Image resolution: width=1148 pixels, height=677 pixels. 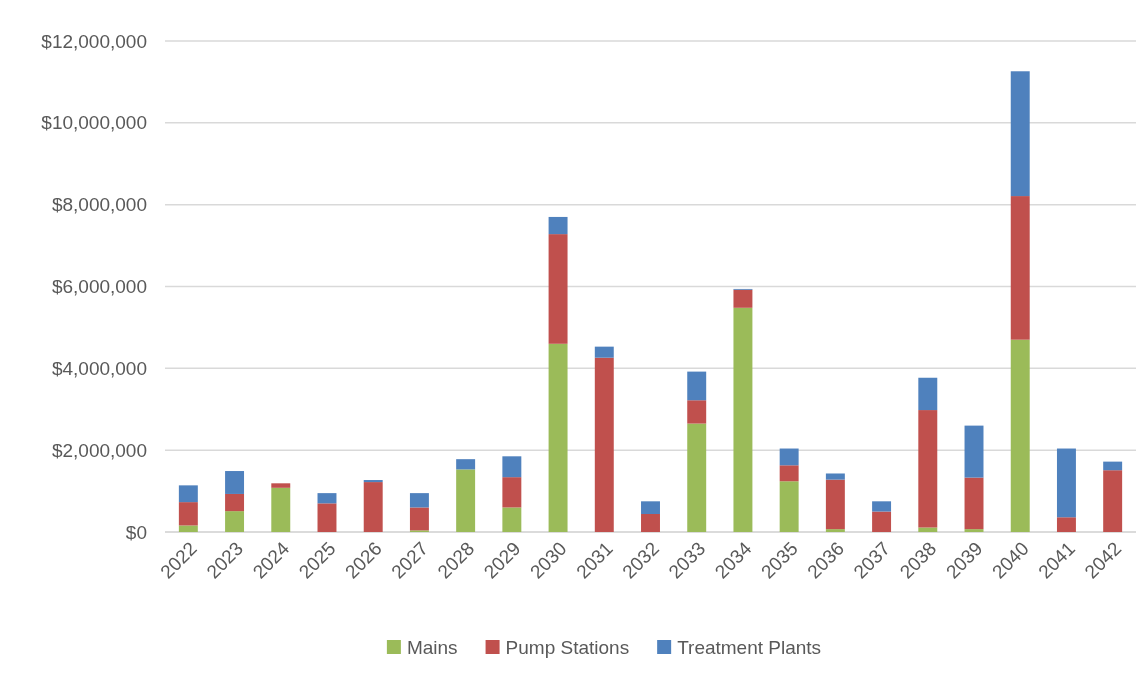 I want to click on legend-label: Mains, so click(x=432, y=647).